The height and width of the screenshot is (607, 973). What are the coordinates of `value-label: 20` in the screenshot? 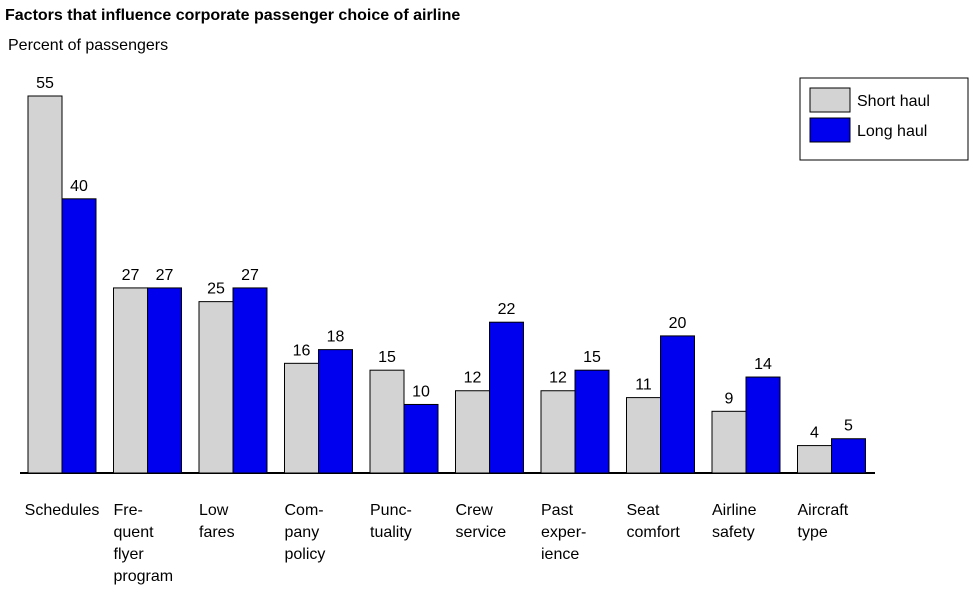 It's located at (678, 323).